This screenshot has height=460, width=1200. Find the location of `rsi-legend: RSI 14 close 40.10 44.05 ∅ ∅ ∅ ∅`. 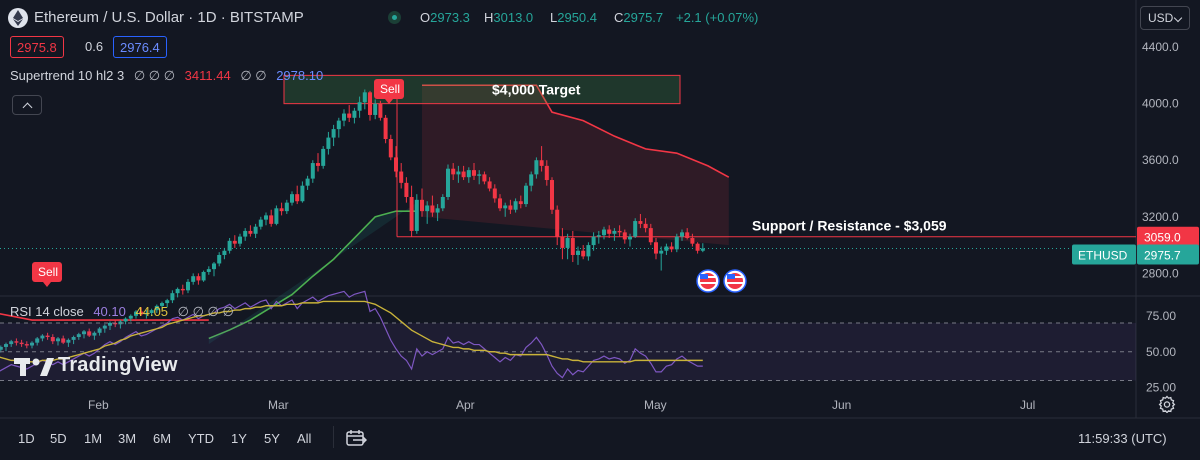

rsi-legend: RSI 14 close 40.10 44.05 ∅ ∅ ∅ ∅ is located at coordinates (122, 312).